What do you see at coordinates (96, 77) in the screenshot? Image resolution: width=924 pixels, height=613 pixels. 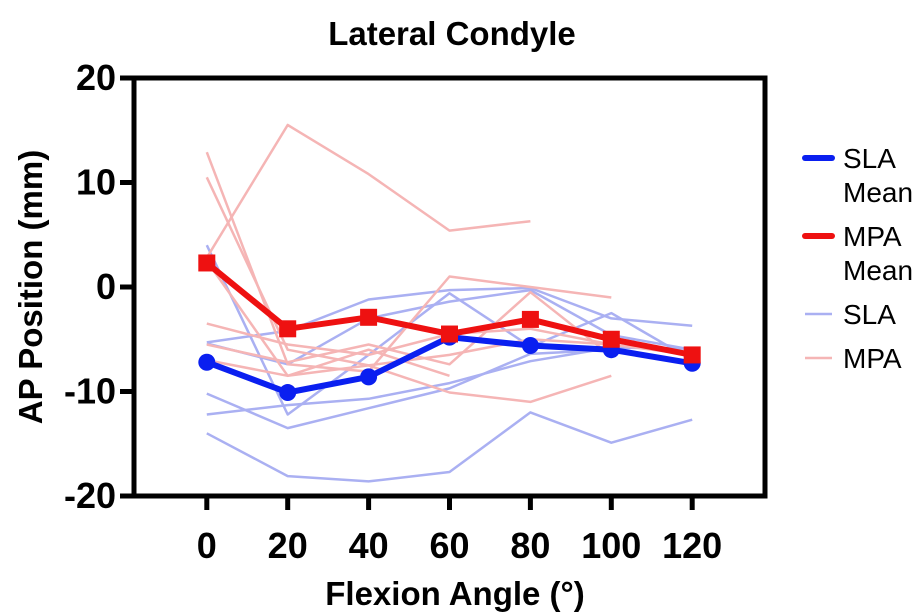 I see `y-tick-label: 20` at bounding box center [96, 77].